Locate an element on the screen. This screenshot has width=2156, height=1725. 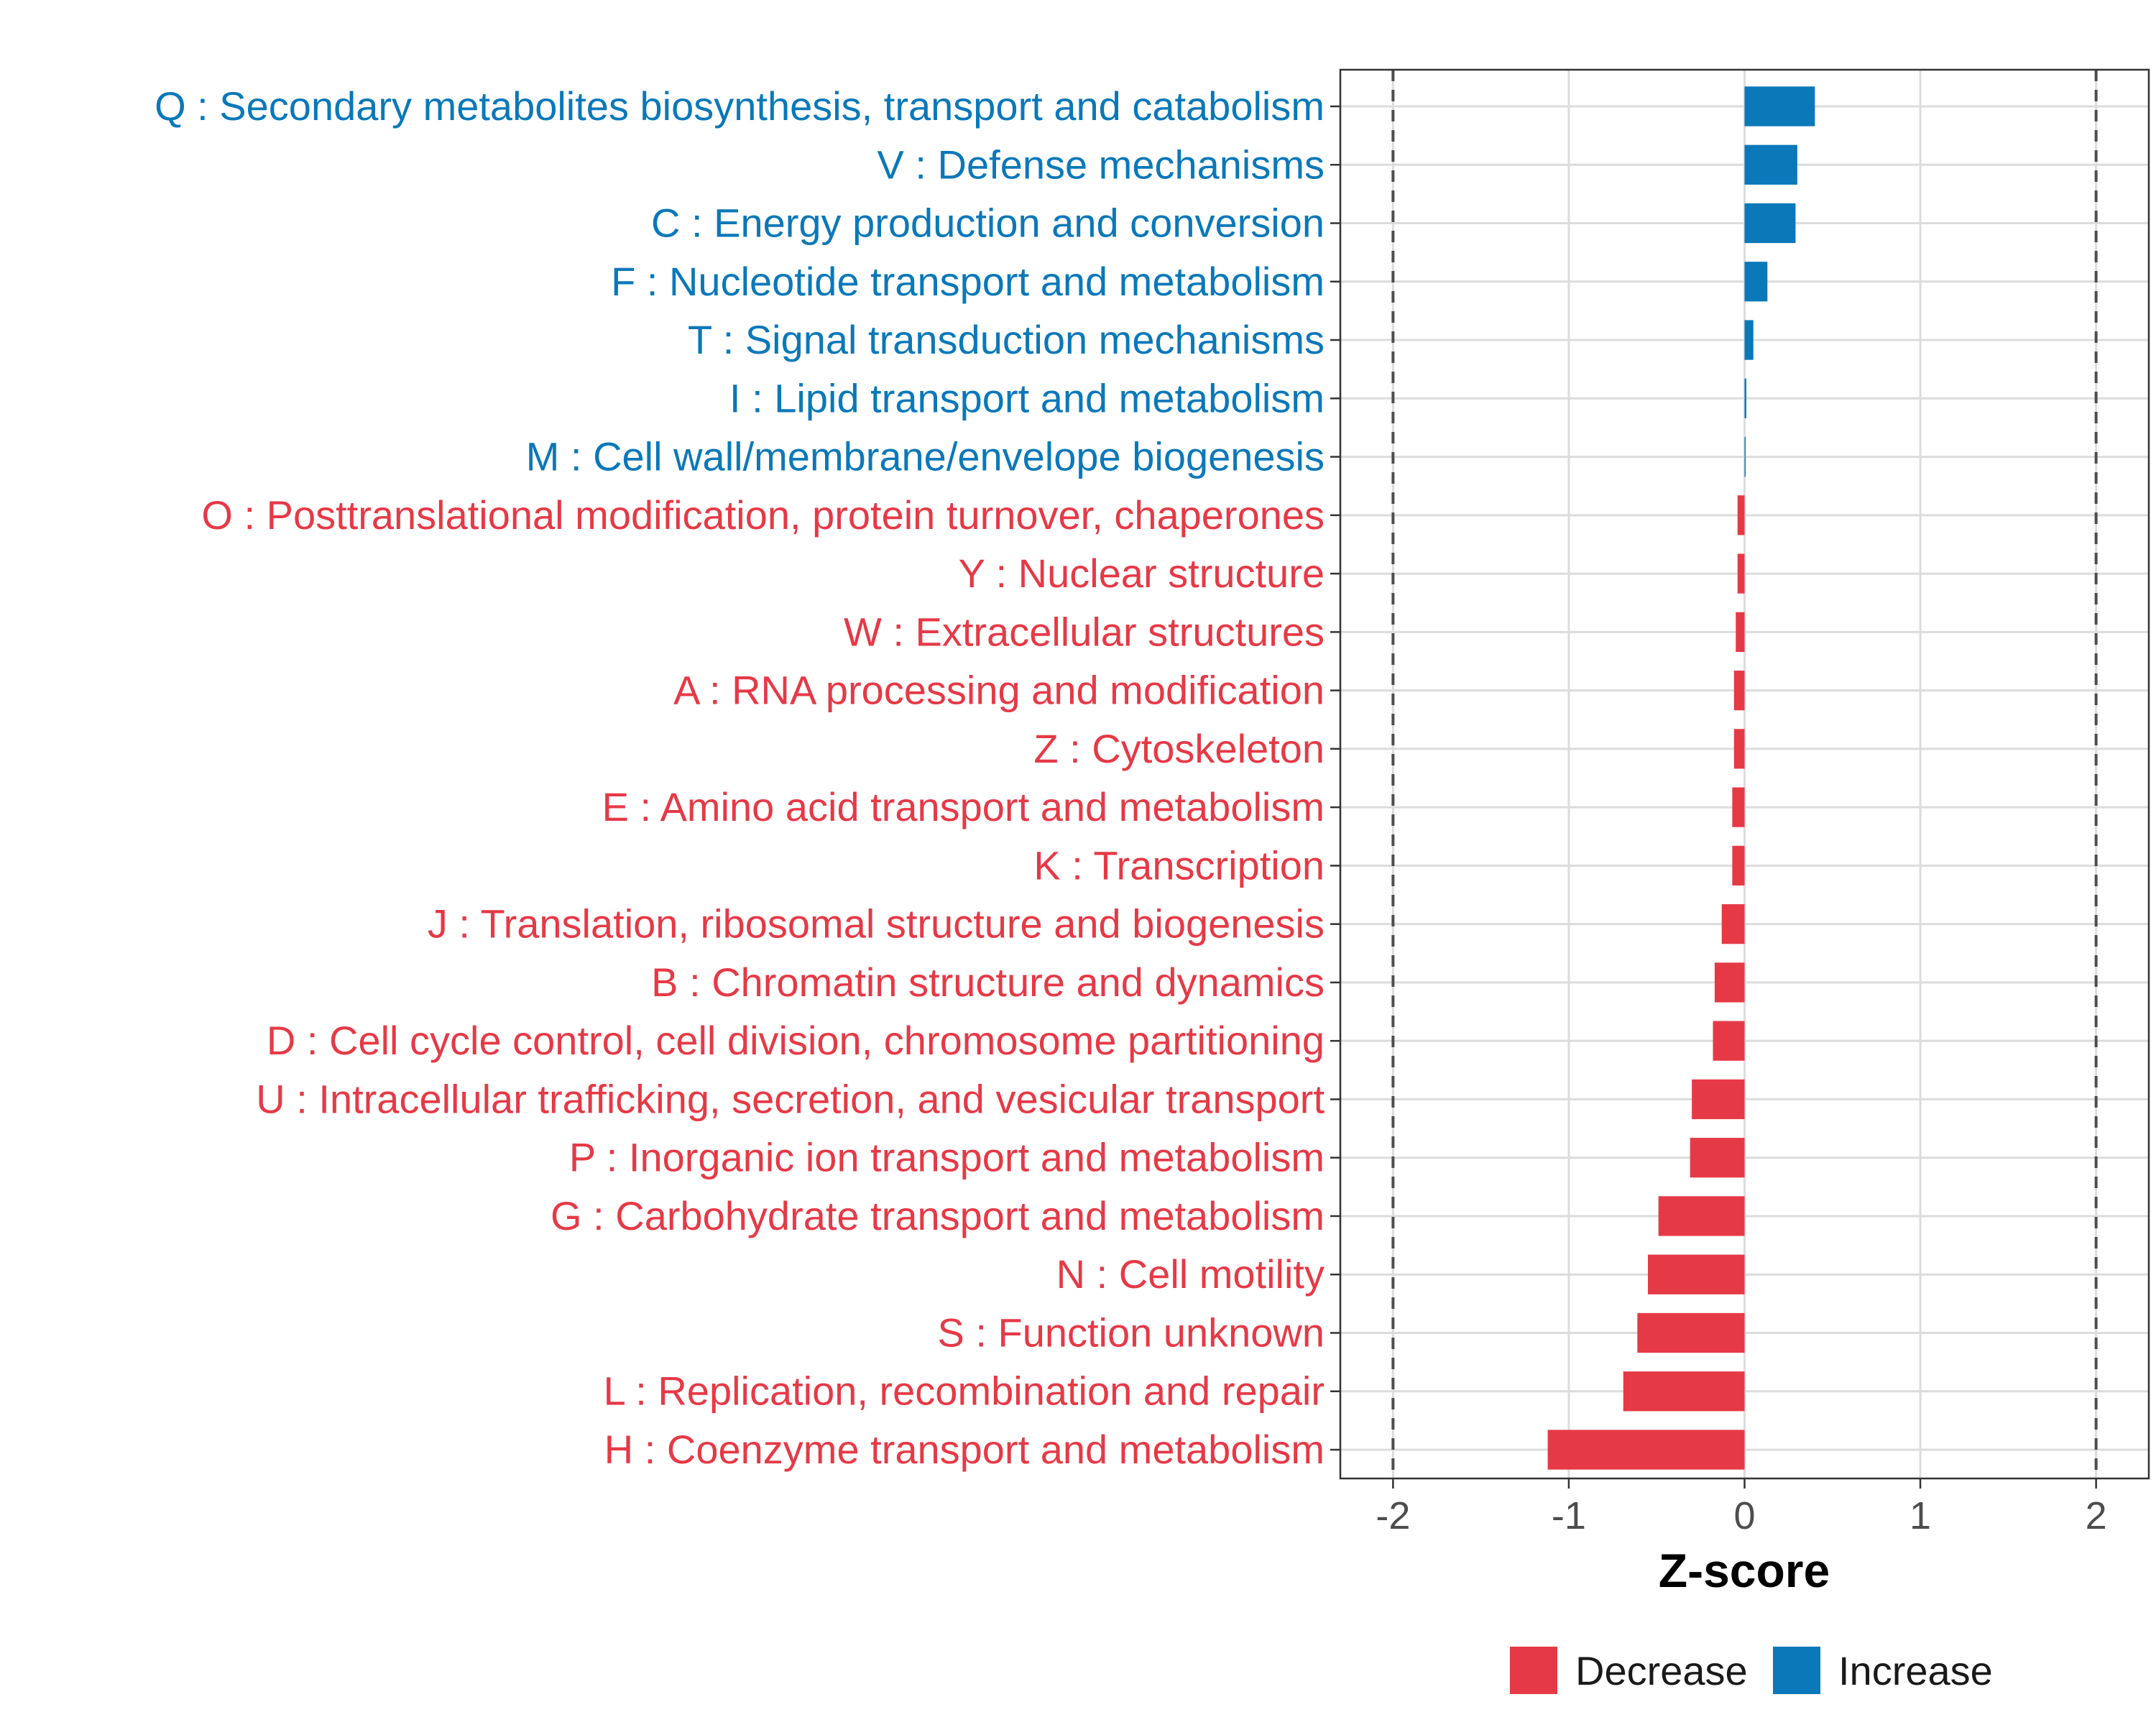
category-label-e-amino-acid-transport-and-metabolism: E : Amino acid transport and metabolism is located at coordinates (964, 806).